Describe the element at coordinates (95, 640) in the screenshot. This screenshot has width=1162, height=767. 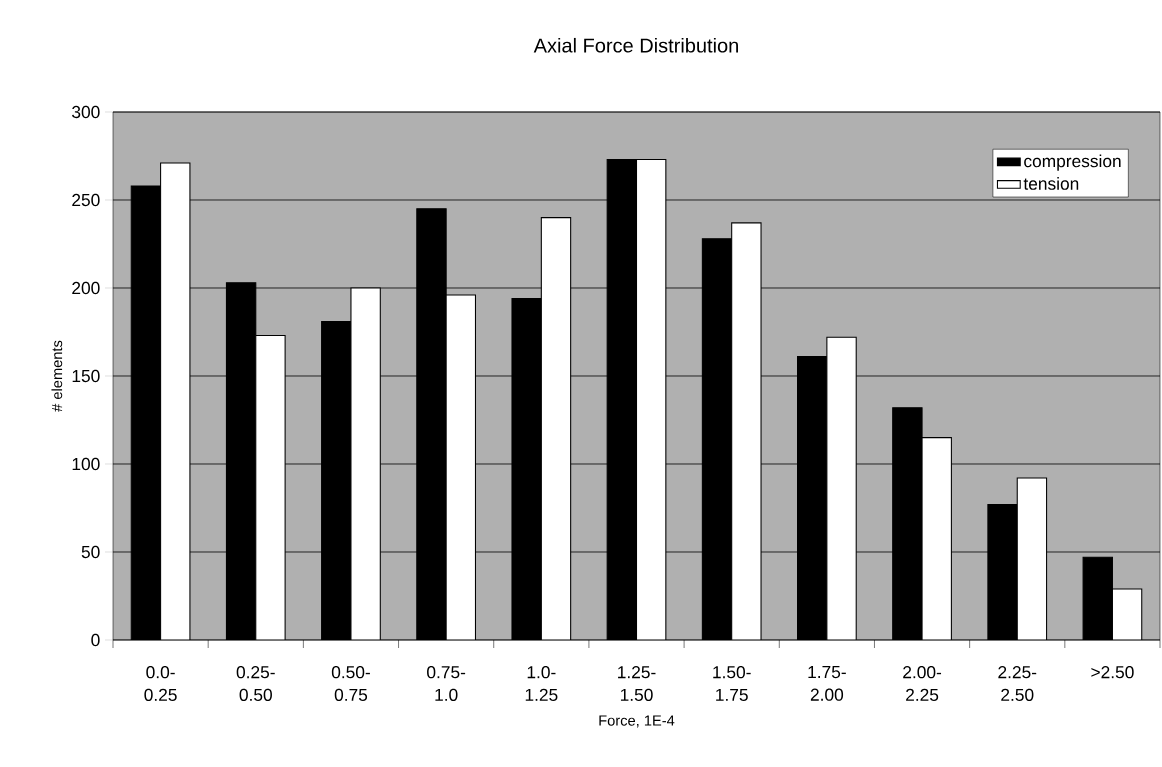
I see `y-tick-label: 0` at that location.